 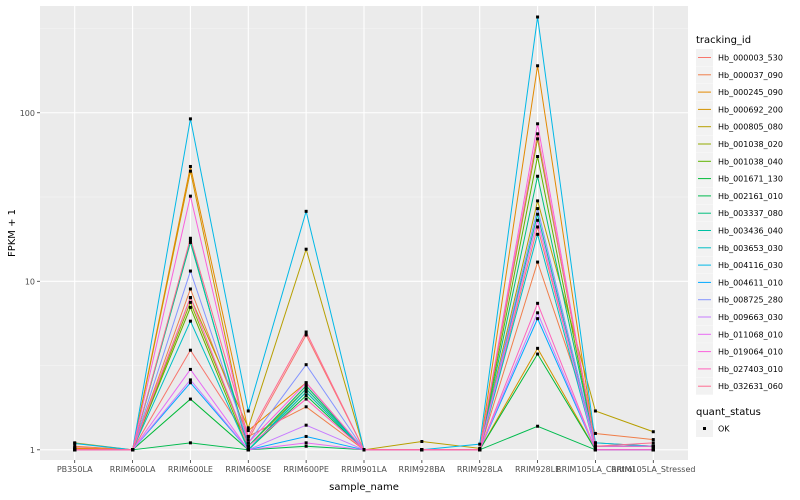 I want to click on legend-label: Hb_000245_090, so click(x=750, y=92).